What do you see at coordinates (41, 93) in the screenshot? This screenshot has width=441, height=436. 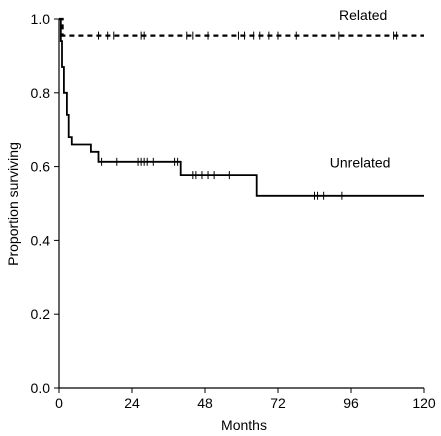 I see `y-tick-label: 0.8` at bounding box center [41, 93].